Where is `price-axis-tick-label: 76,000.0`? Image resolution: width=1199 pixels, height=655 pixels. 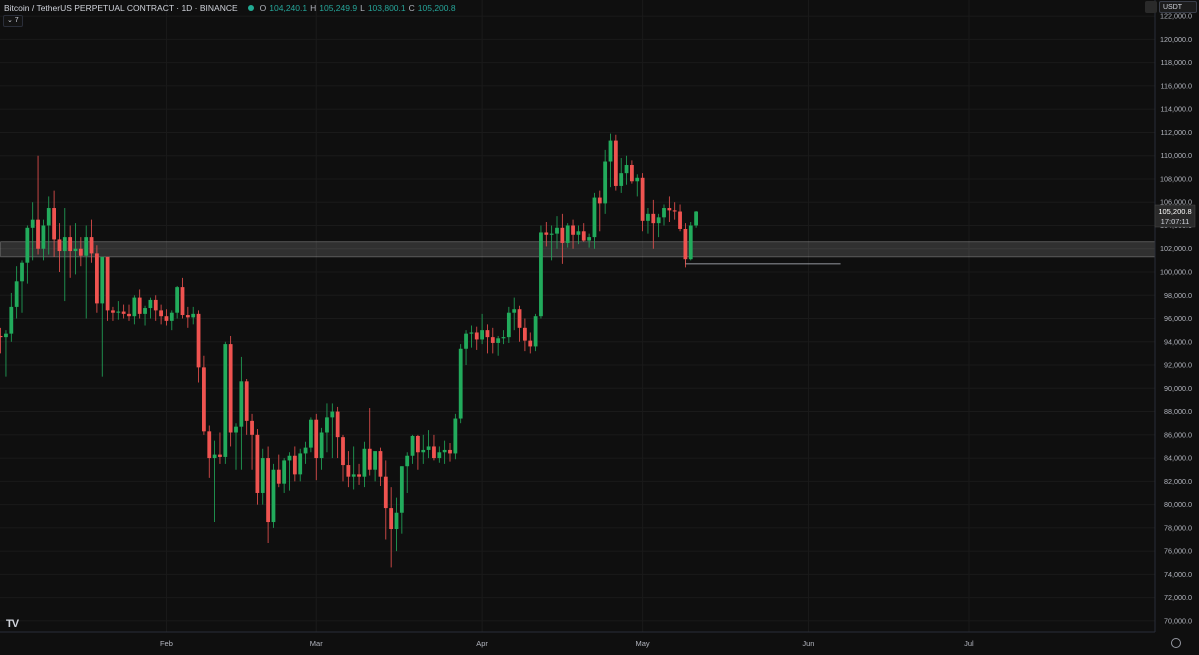
price-axis-tick-label: 76,000.0 is located at coordinates (1178, 551).